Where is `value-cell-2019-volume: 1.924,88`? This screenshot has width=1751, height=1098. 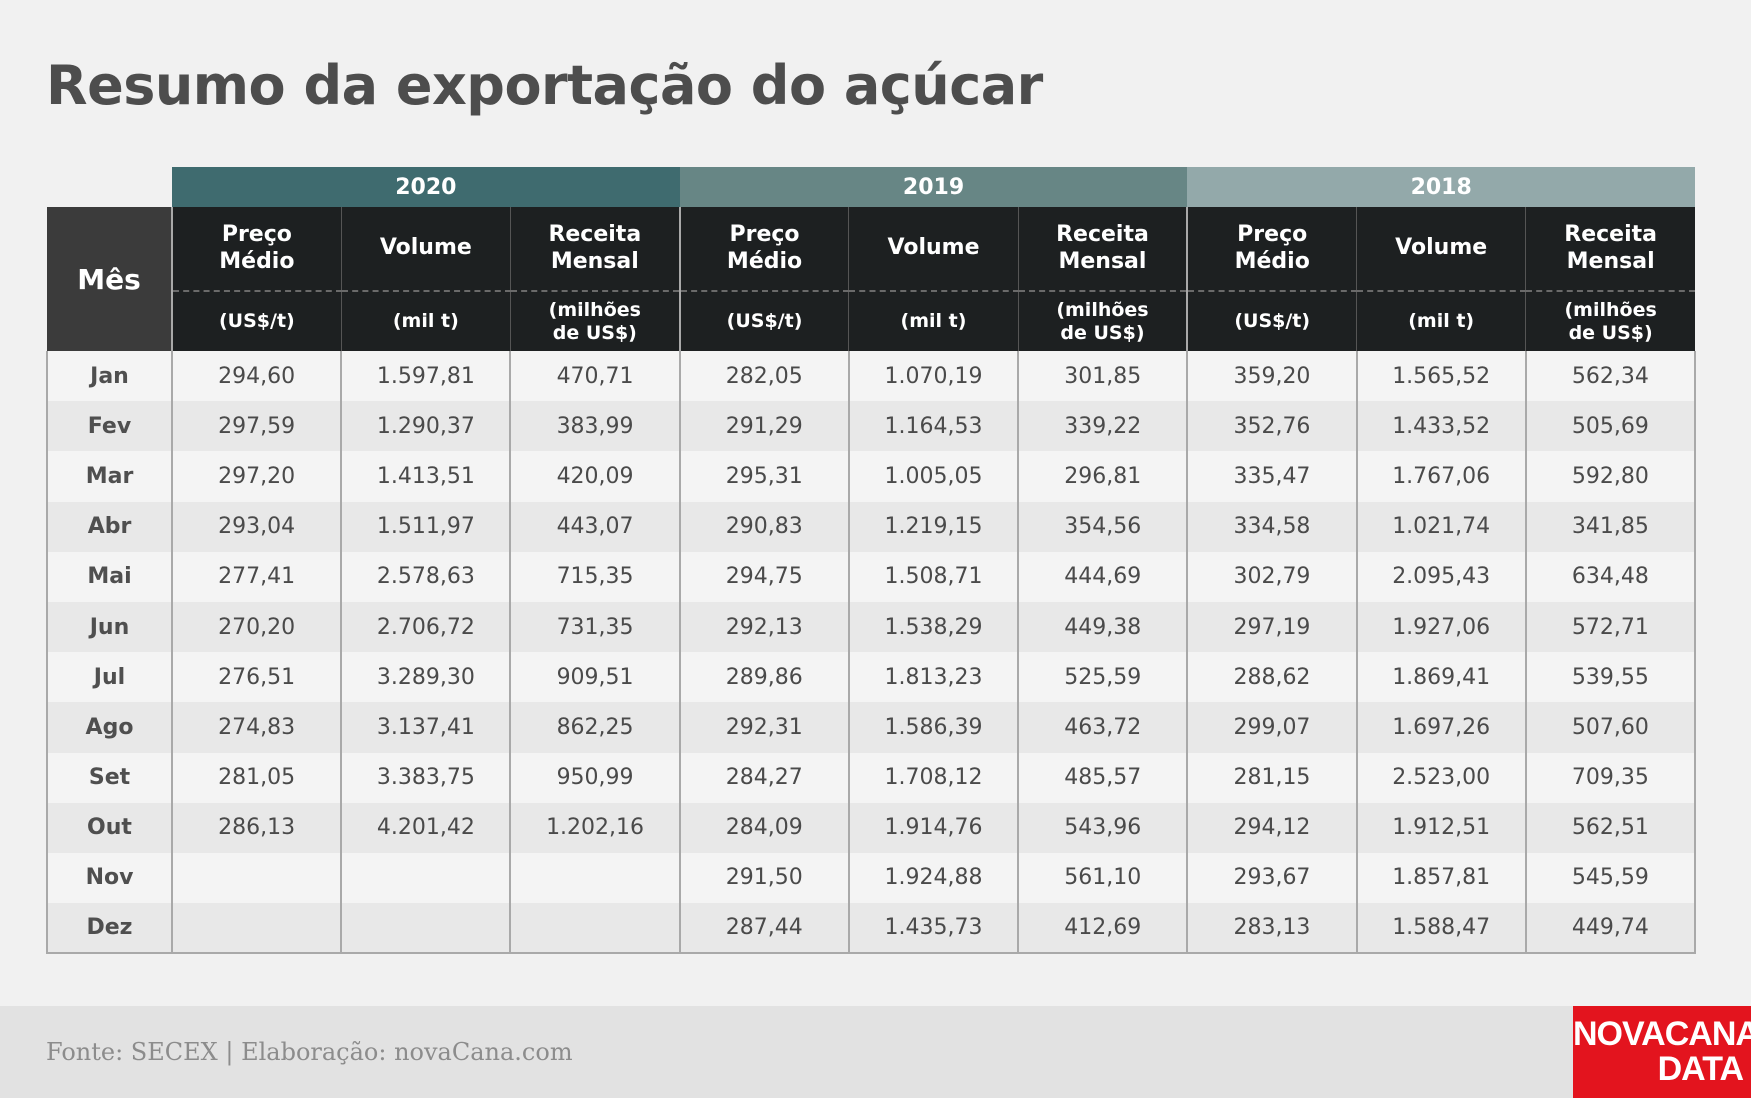 value-cell-2019-volume: 1.924,88 is located at coordinates (933, 878).